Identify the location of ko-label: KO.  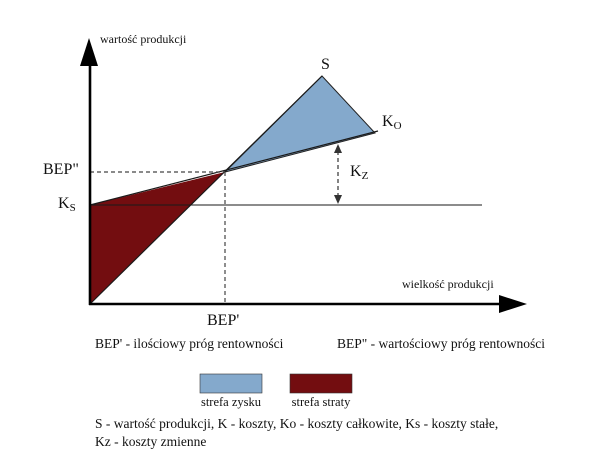
(392, 122).